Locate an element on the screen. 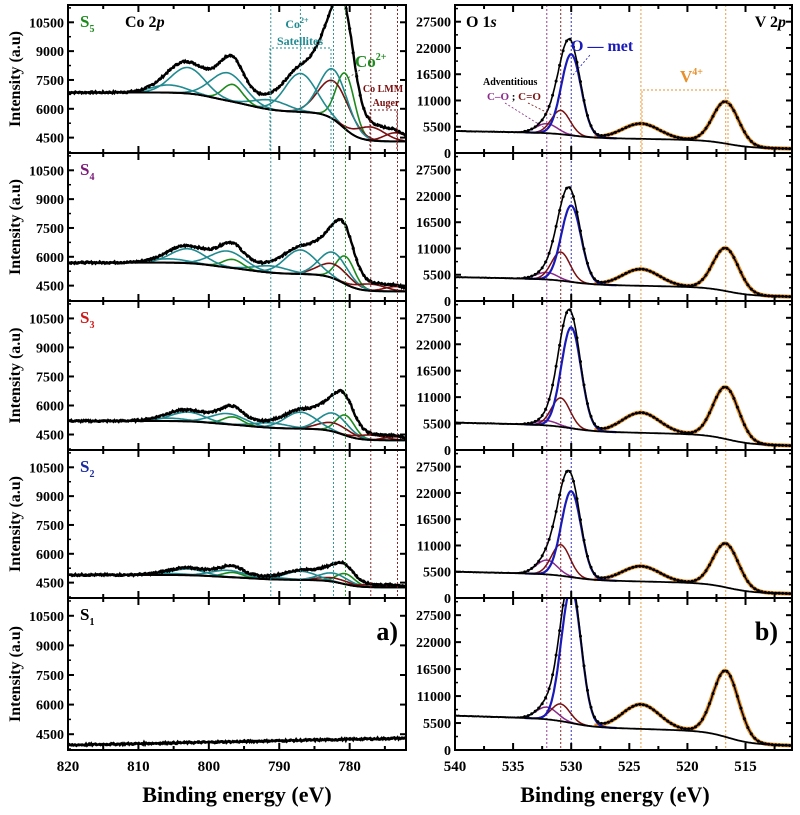  co-subplot-s2: 4500 6000 7500 9000 10500 Intensity (a.u) S2 is located at coordinates (207, 524).